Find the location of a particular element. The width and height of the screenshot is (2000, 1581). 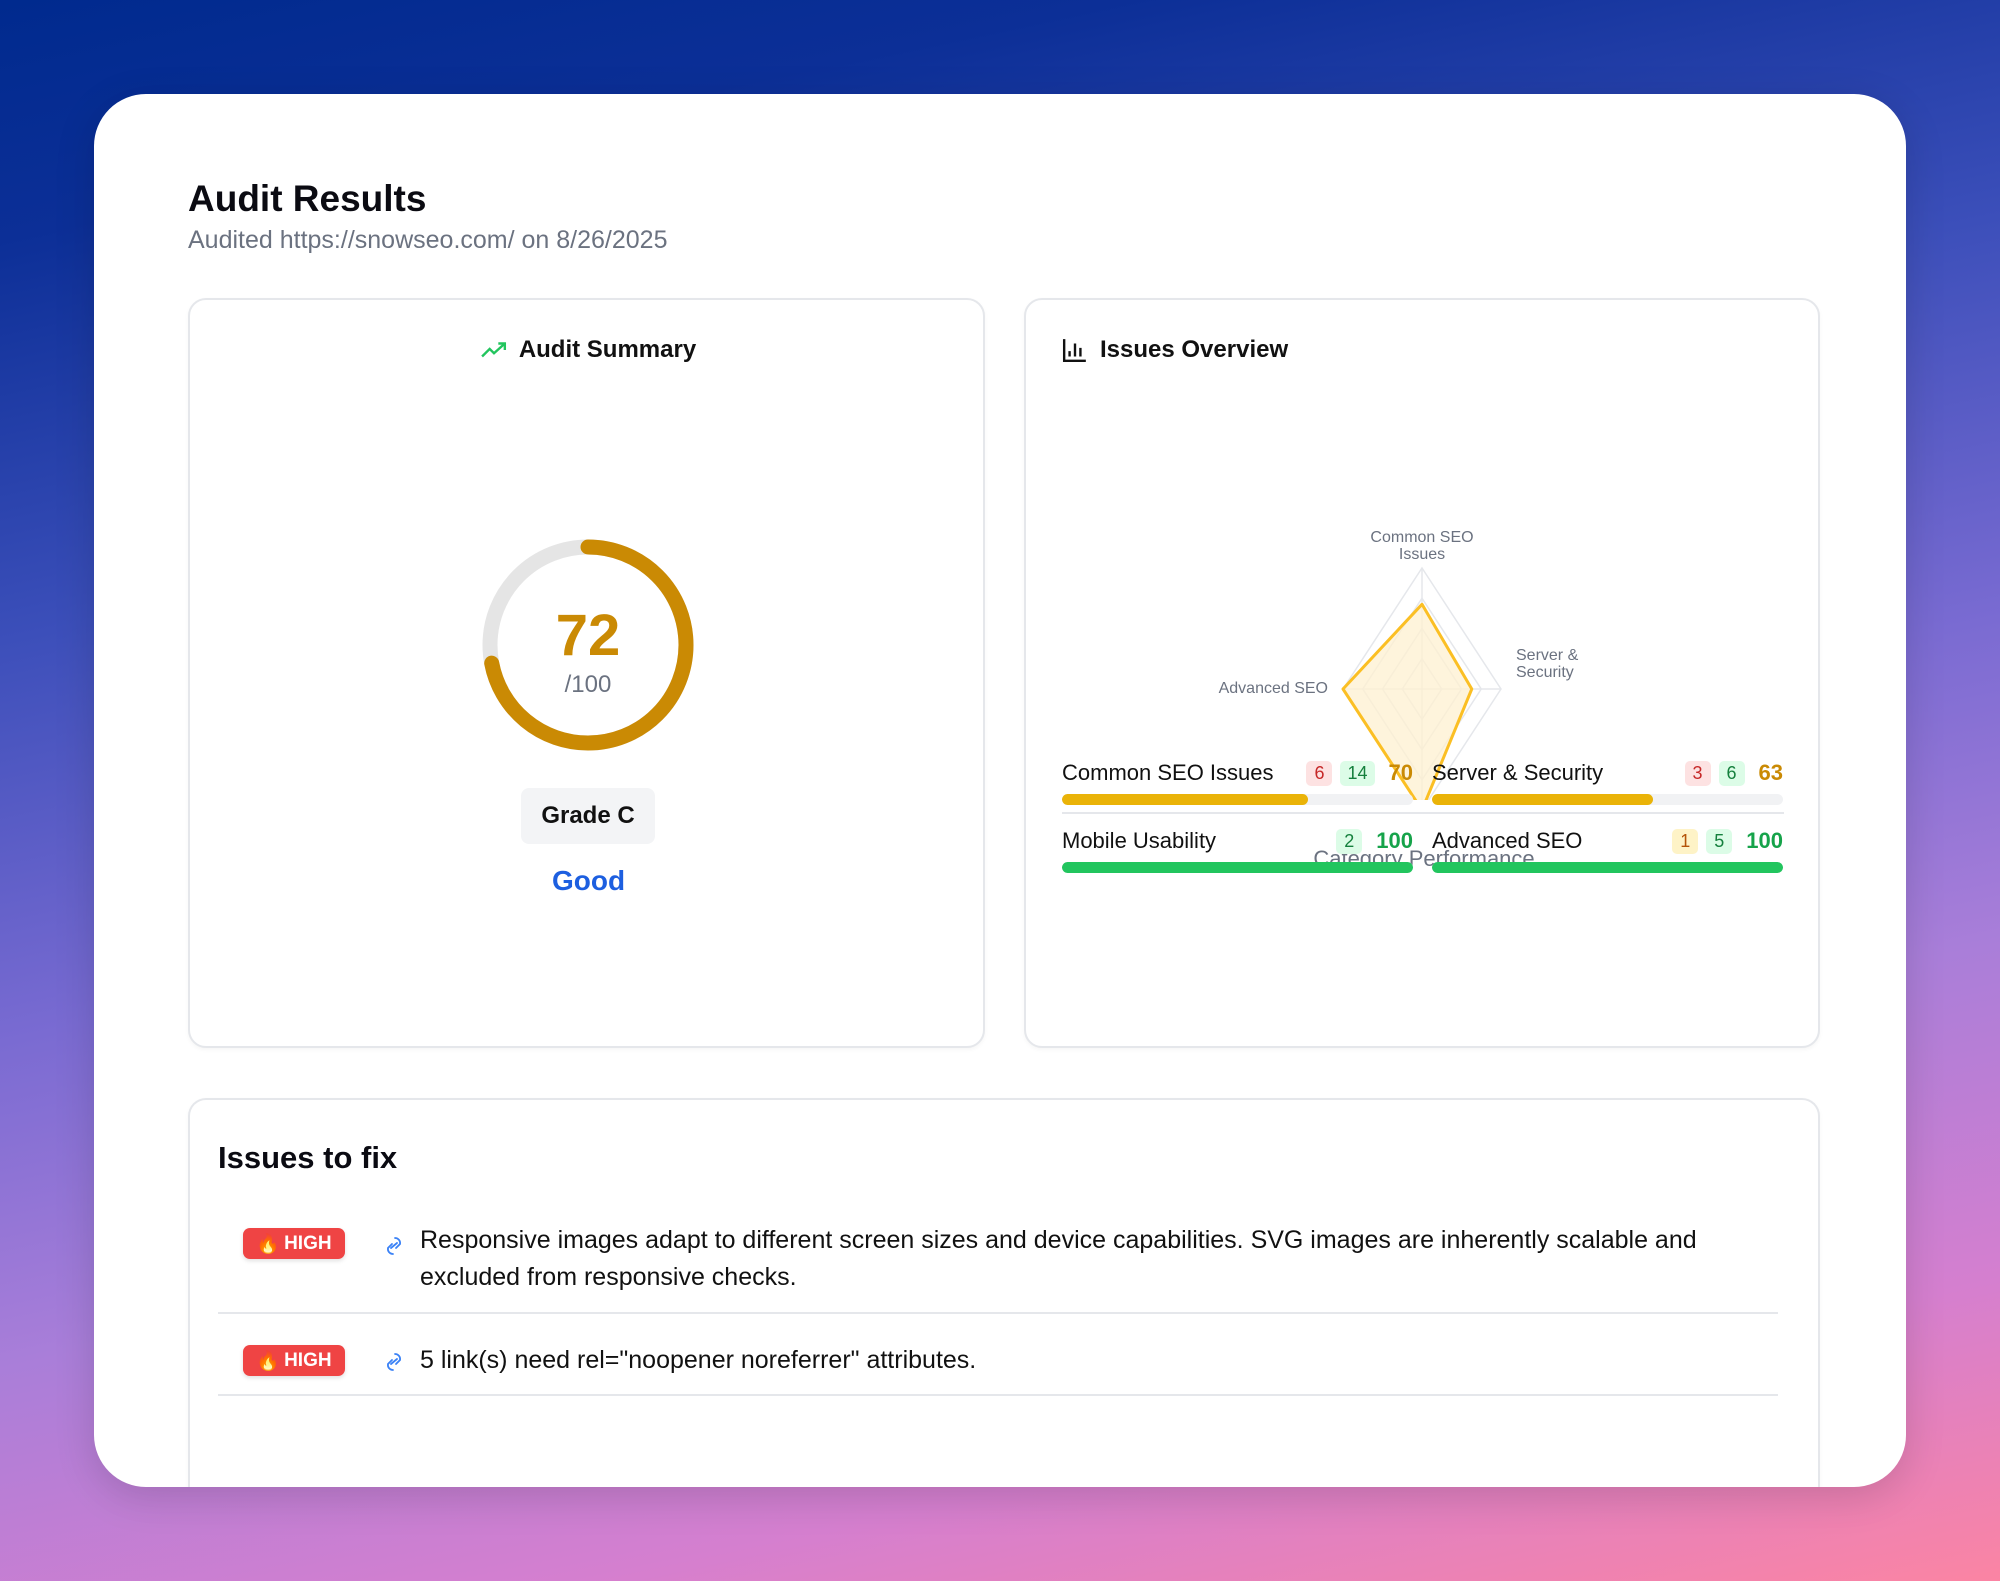

category-common-seo-issues: Common SEO Issues 6 14 70 is located at coordinates (1237, 781).